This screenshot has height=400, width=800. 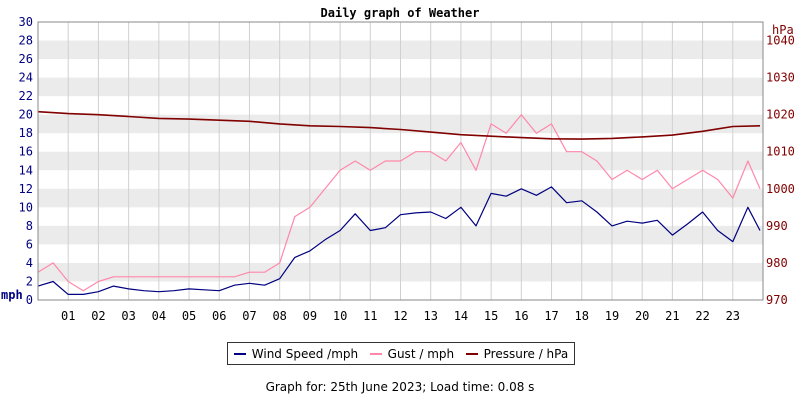 What do you see at coordinates (672, 316) in the screenshot?
I see `x-axis-tick-label: 21` at bounding box center [672, 316].